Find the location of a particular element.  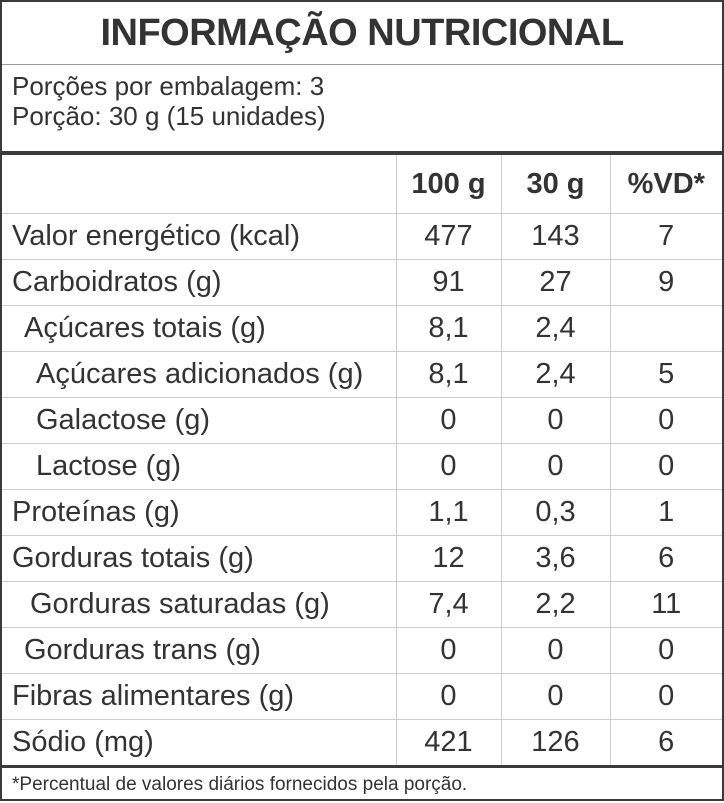

value-100g: 477 is located at coordinates (448, 236).